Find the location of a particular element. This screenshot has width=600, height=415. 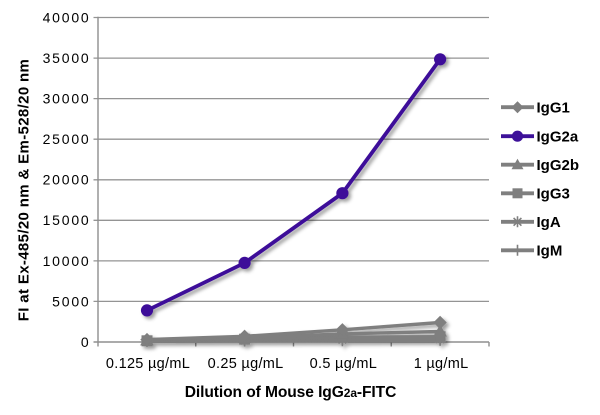

svg-text: IgM is located at coordinates (550, 251).